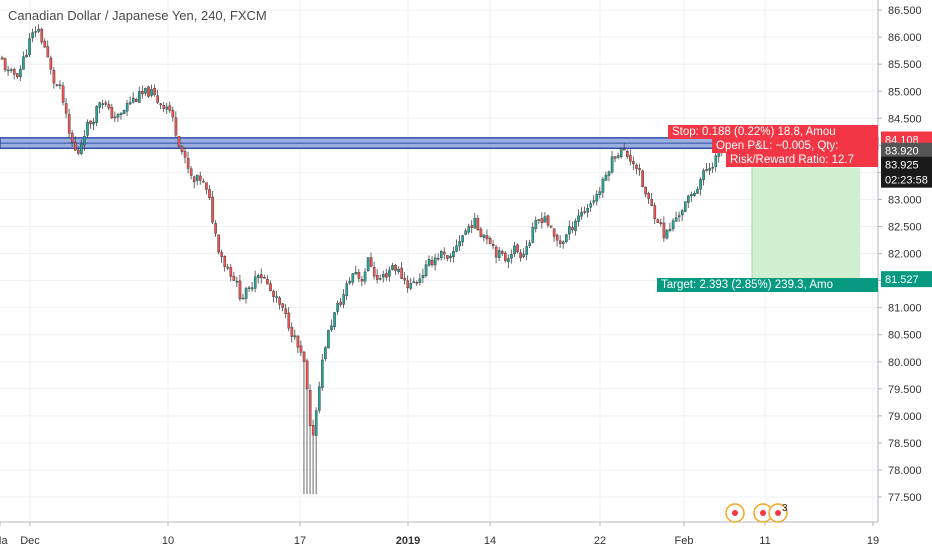 This screenshot has height=550, width=932. What do you see at coordinates (906, 150) in the screenshot?
I see `last-price-tag: 83.920` at bounding box center [906, 150].